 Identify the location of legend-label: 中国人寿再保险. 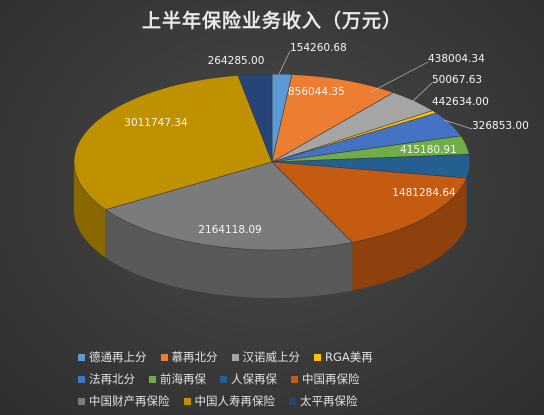
(235, 401).